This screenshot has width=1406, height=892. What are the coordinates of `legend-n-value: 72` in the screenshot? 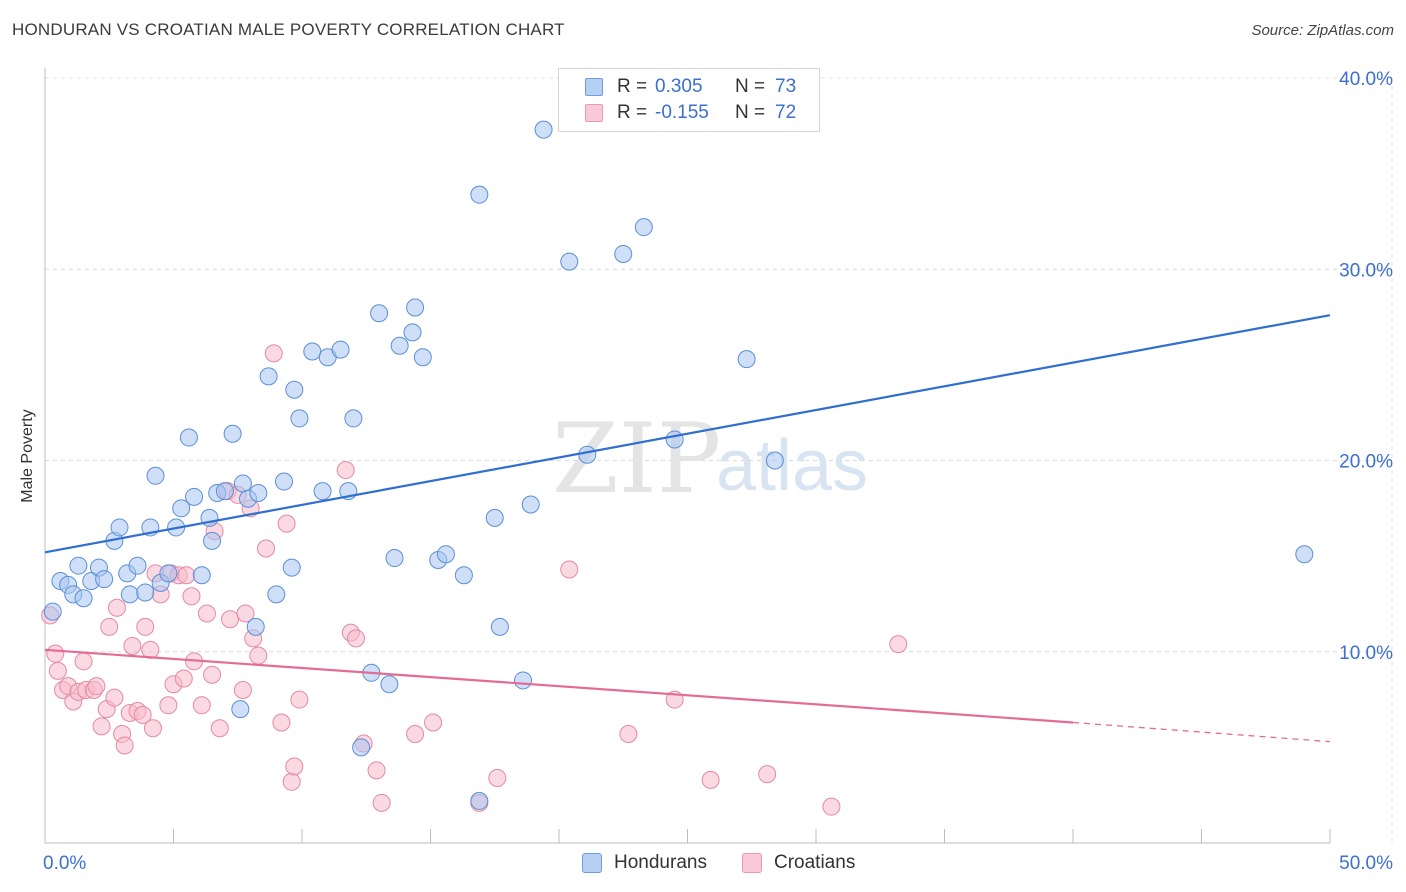 It's located at (786, 112).